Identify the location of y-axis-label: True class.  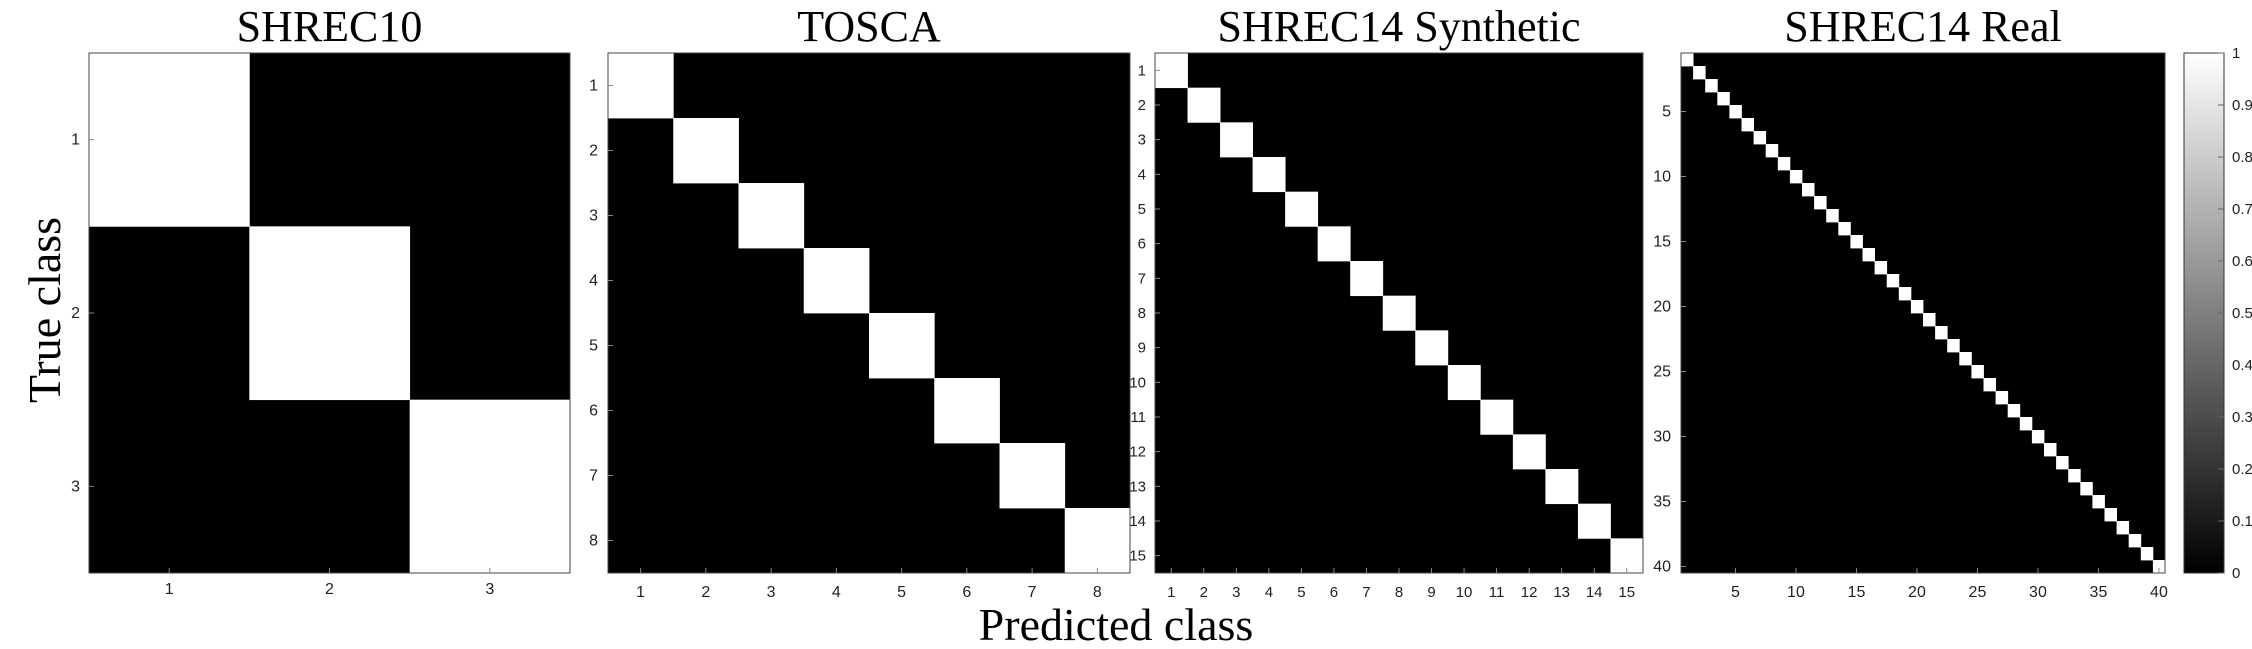
(44, 310).